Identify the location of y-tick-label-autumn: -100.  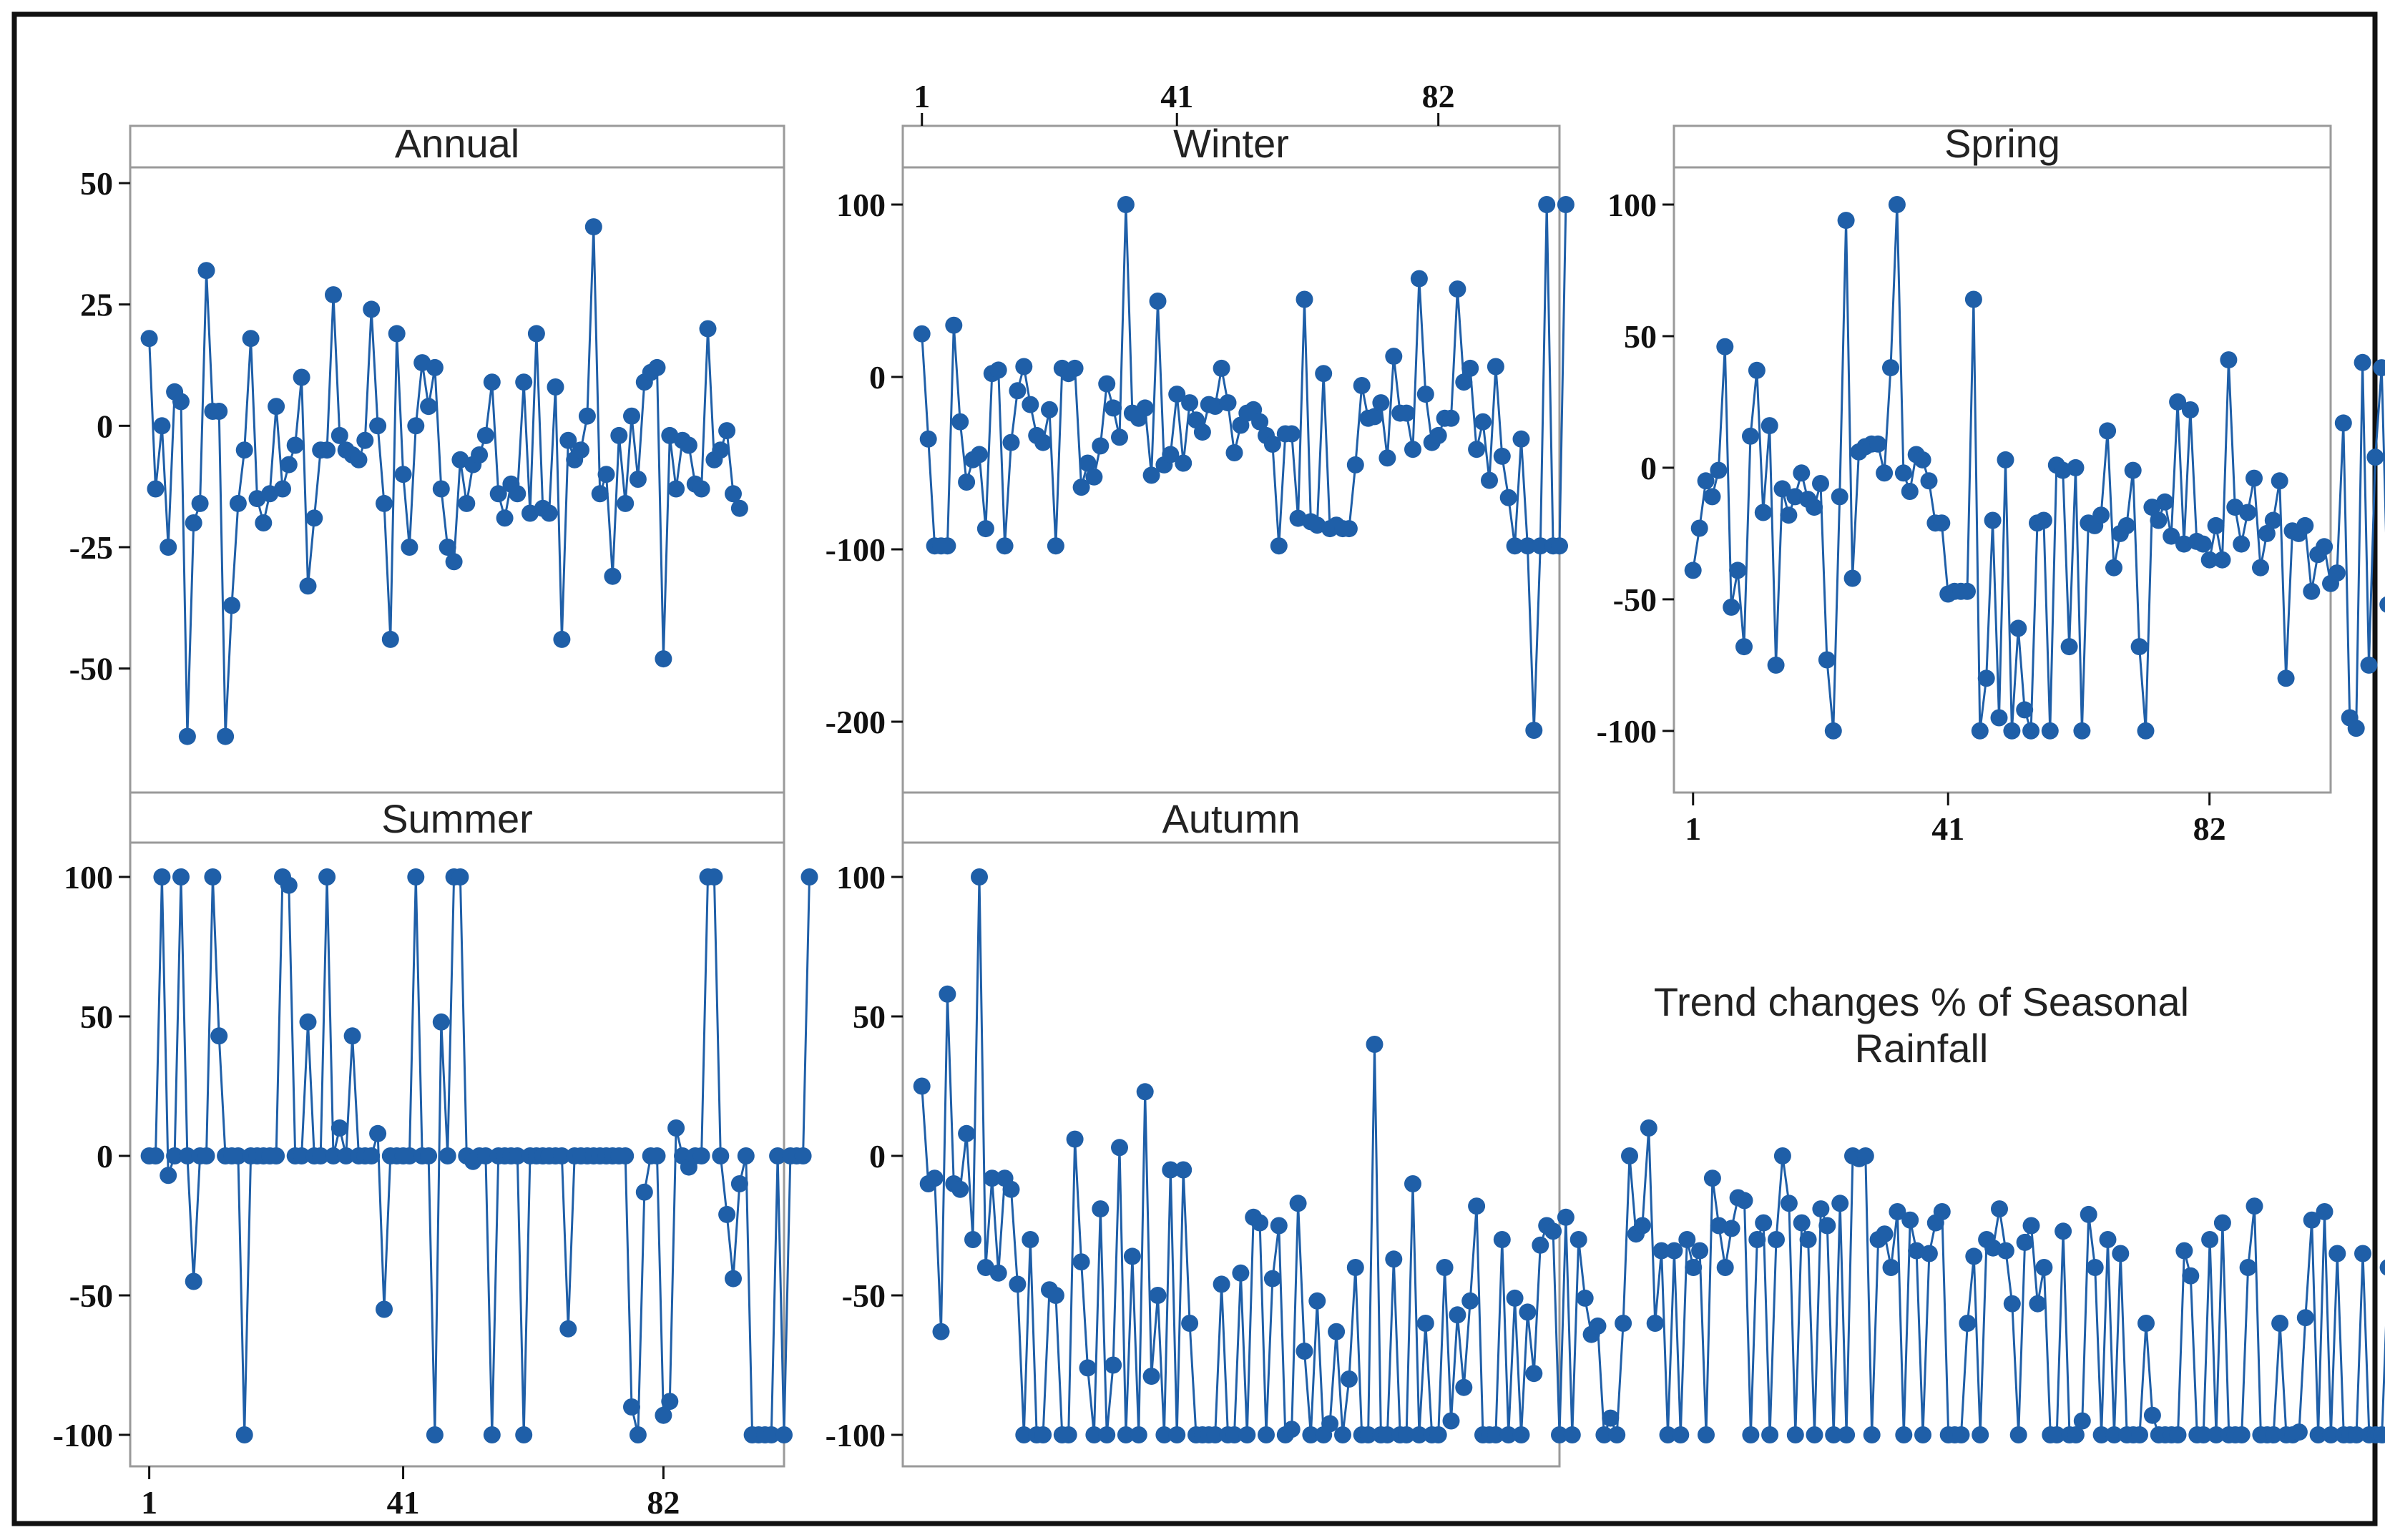
(856, 1435).